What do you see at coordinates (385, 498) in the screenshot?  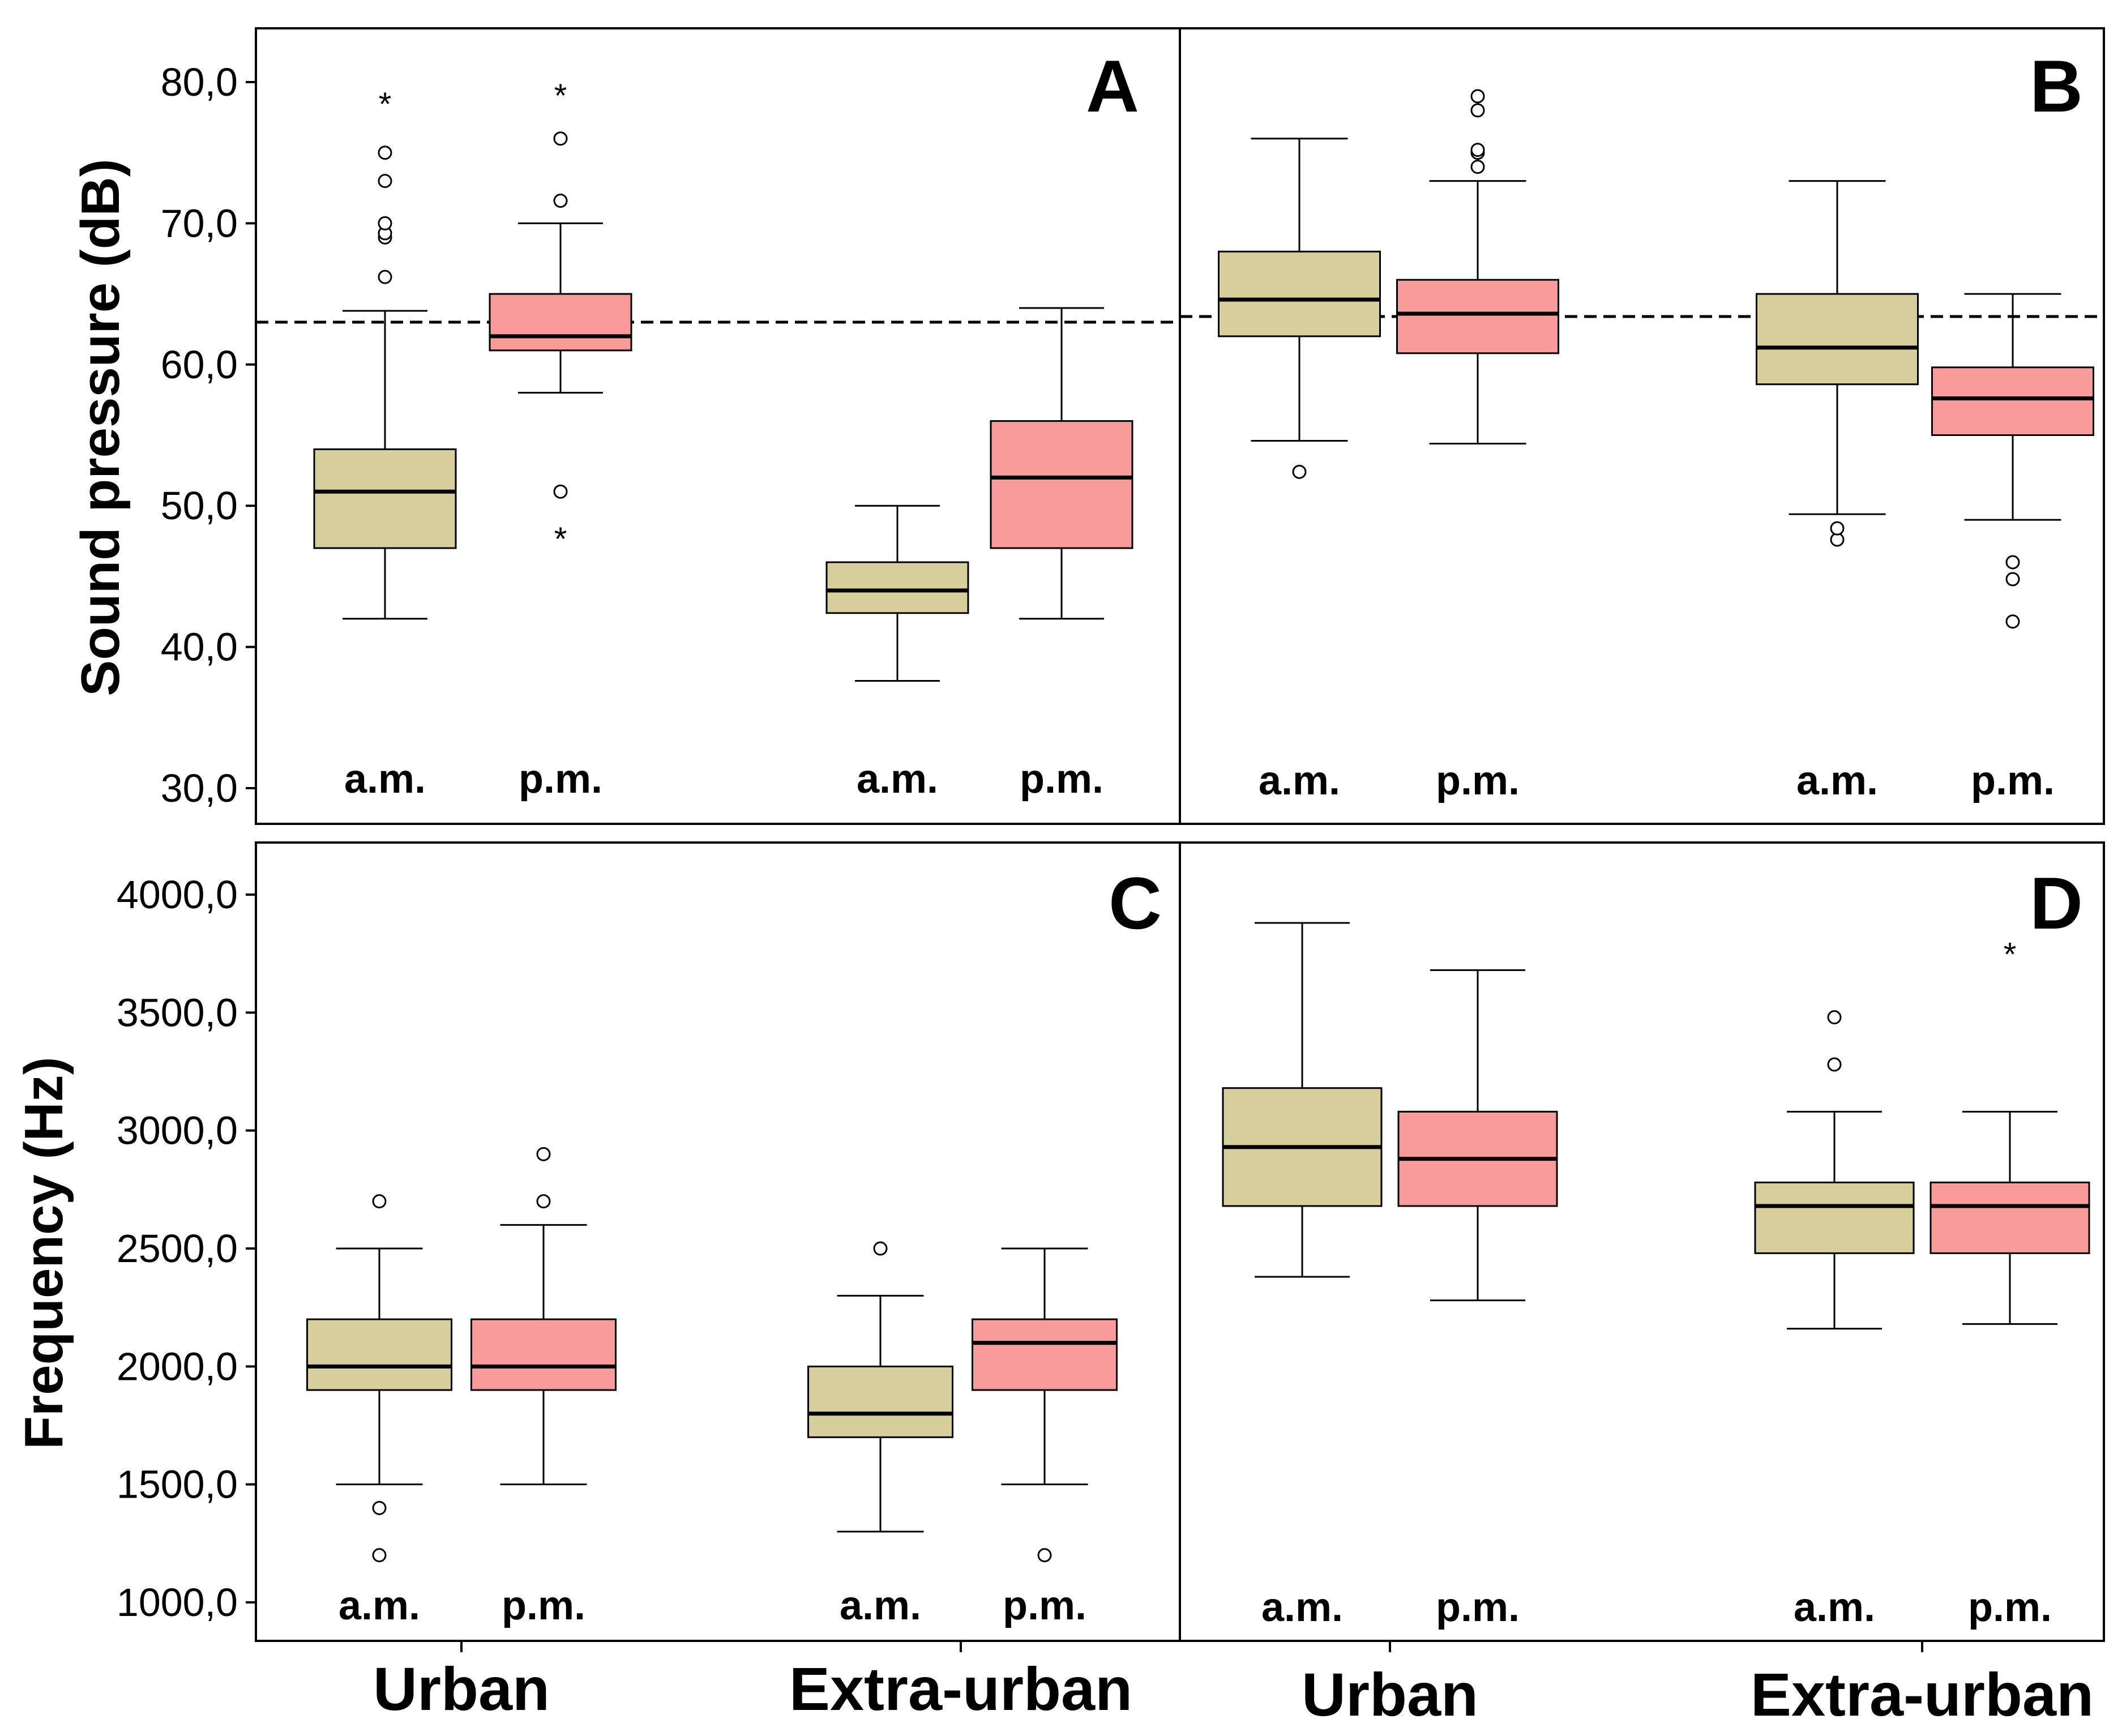 I see `box-a-urban-am` at bounding box center [385, 498].